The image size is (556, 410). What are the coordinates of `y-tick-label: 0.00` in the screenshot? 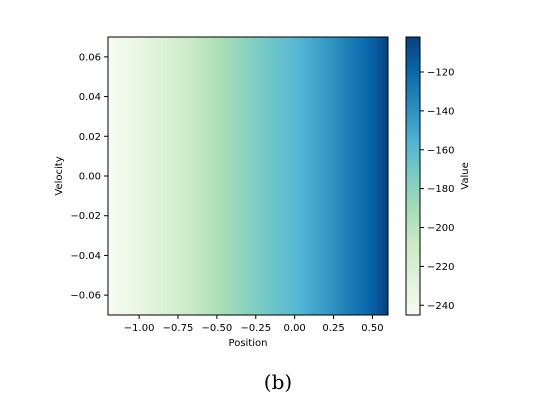 It's located at (90, 177).